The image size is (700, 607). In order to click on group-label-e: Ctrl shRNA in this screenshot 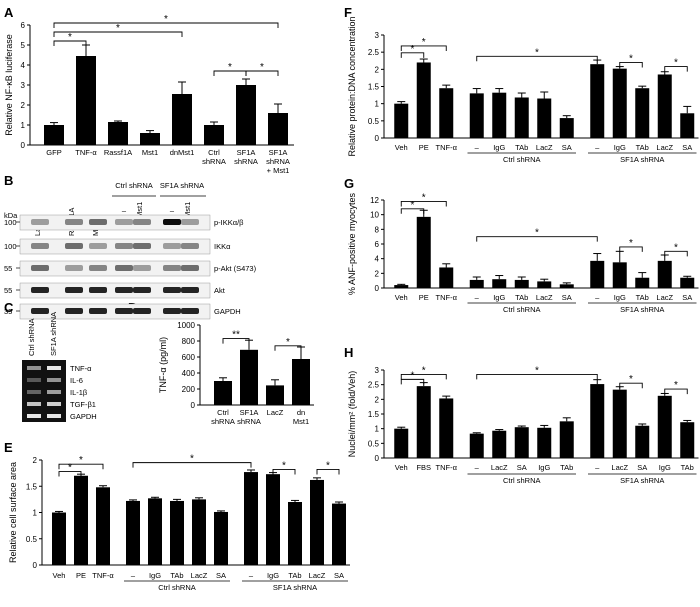, I will do `click(177, 587)`.